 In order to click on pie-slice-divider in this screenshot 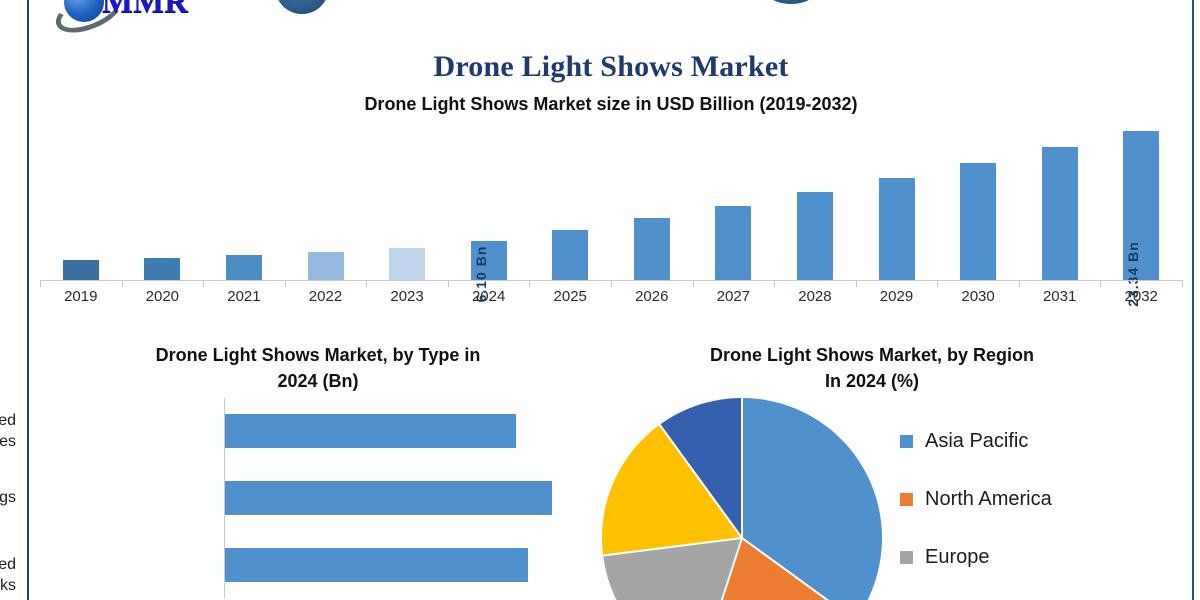, I will do `click(742, 468)`.